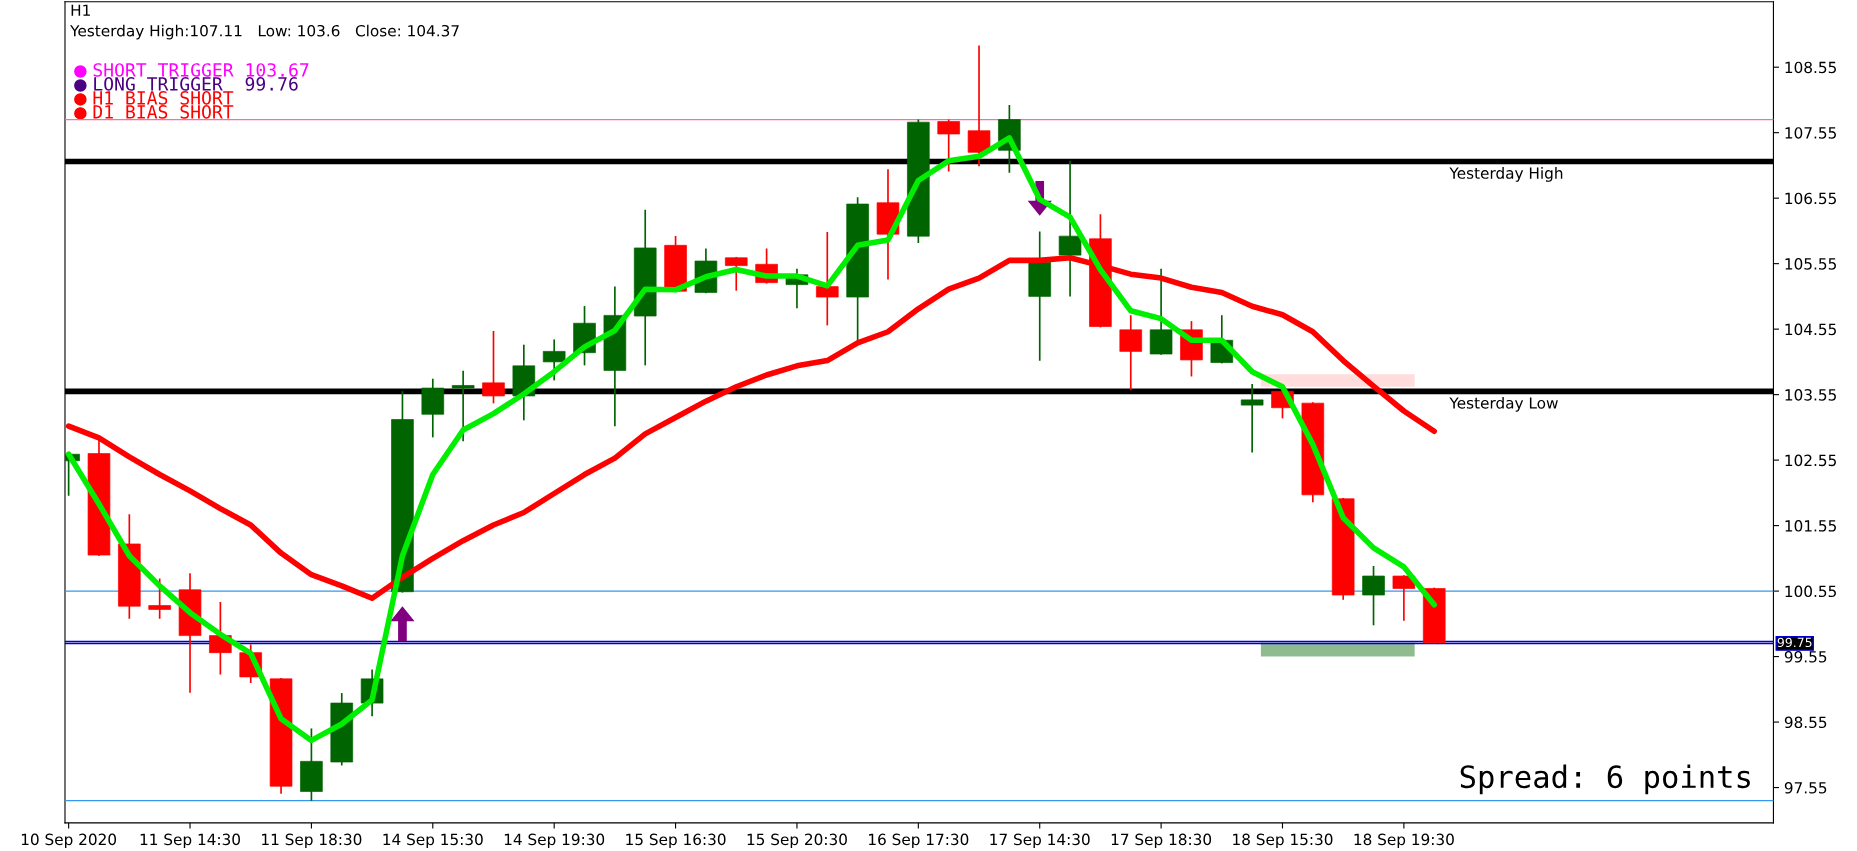 This screenshot has width=1857, height=851. I want to click on annotation: SHORT TRIGGER 103.67, so click(201, 70).